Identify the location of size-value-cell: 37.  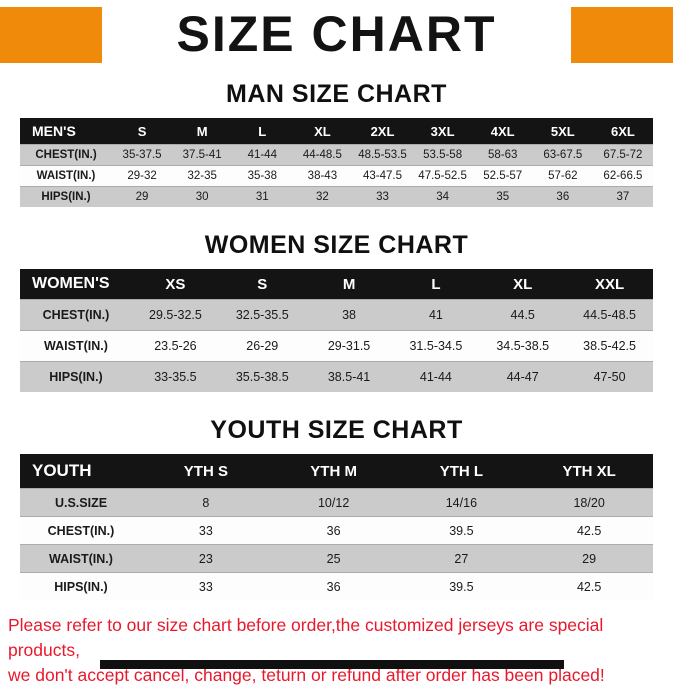
(622, 196).